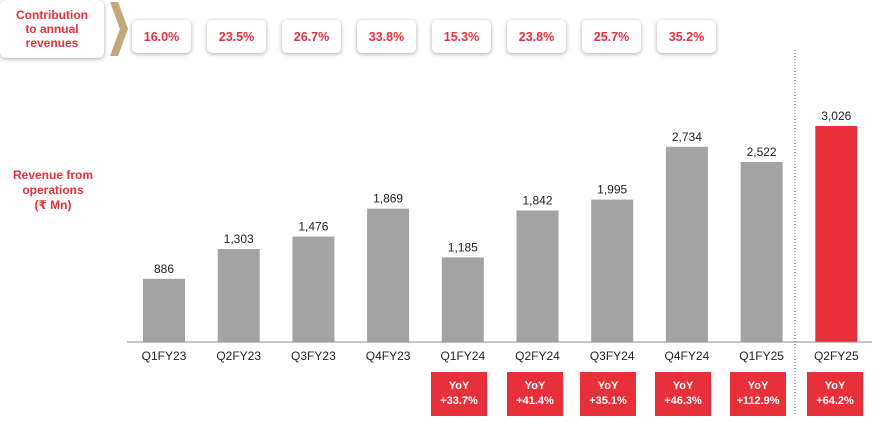 The width and height of the screenshot is (877, 421). I want to click on contribution-q4fy24: 33.8%, so click(386, 36).